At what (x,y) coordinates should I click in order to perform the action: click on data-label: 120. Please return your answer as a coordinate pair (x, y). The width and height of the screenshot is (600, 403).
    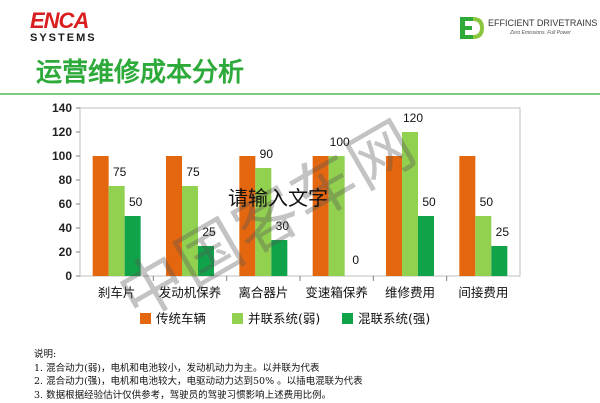
    Looking at the image, I should click on (413, 118).